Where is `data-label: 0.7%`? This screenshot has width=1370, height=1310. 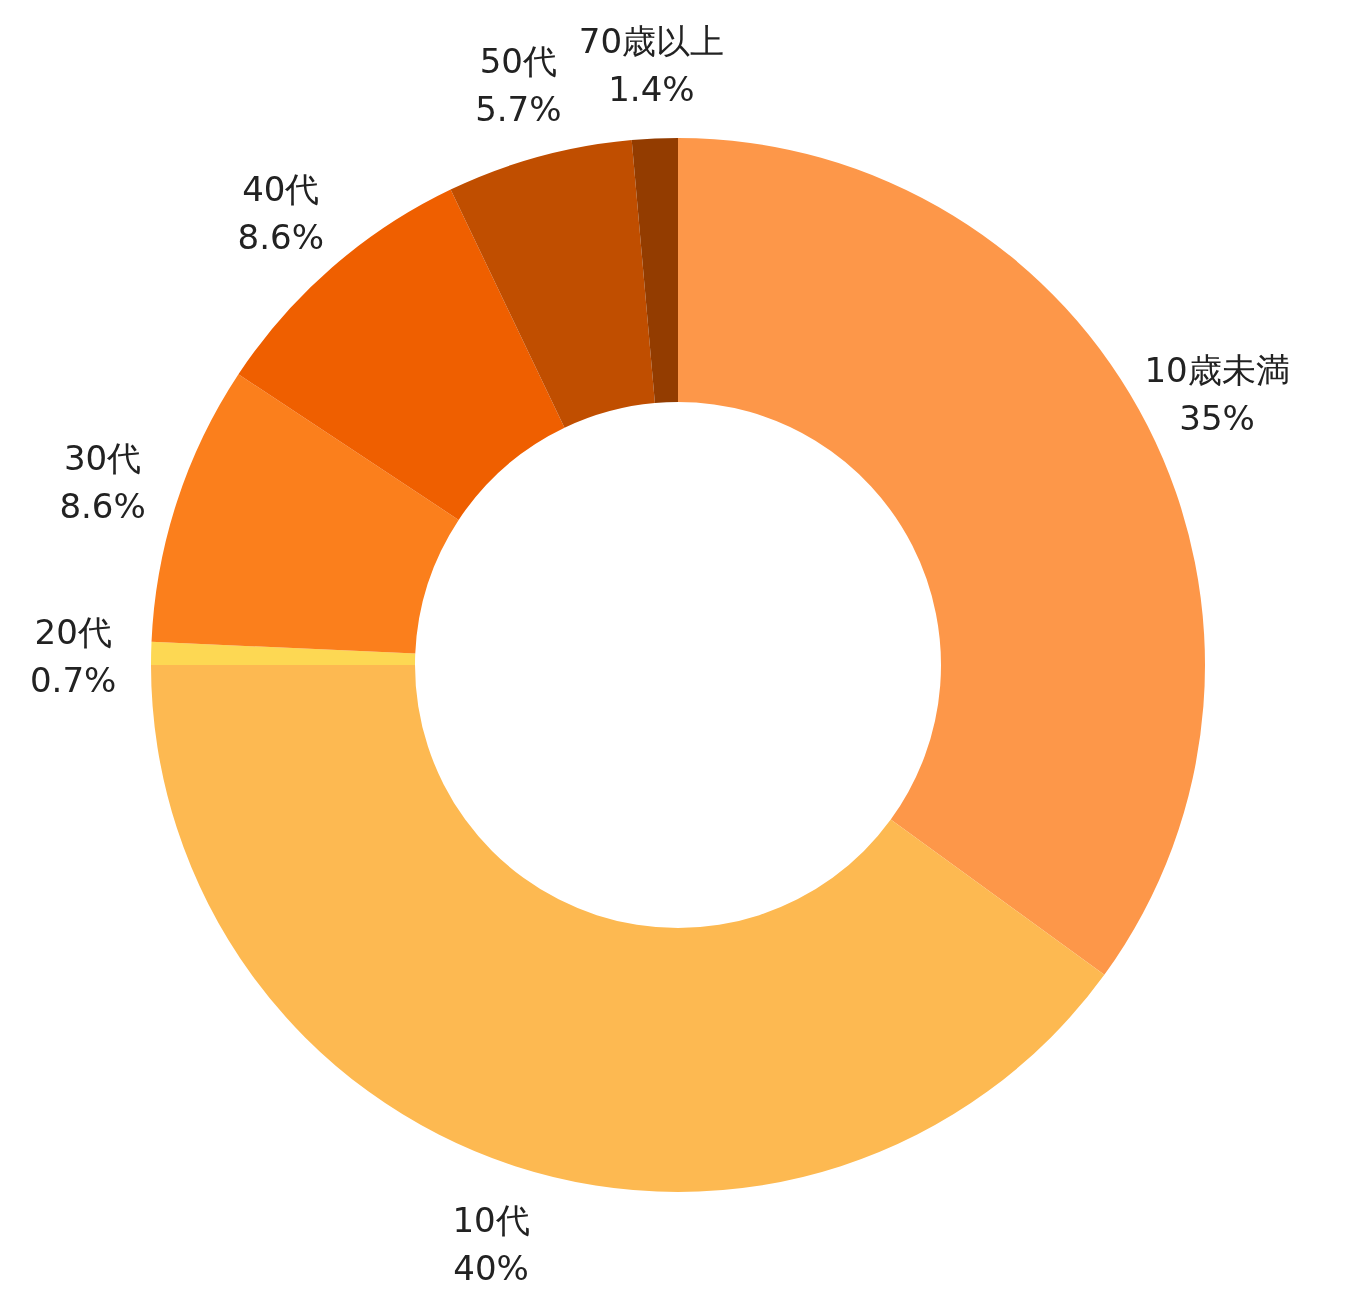
data-label: 0.7% is located at coordinates (73, 679).